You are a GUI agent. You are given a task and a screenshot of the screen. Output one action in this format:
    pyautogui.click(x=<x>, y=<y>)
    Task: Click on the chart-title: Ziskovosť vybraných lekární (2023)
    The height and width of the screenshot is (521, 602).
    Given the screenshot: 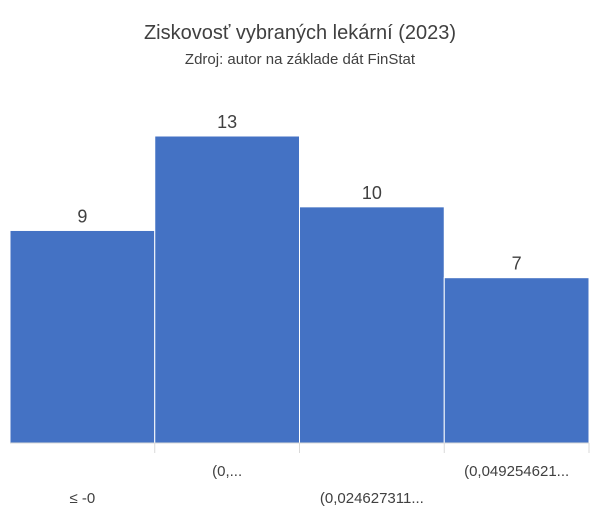 What is the action you would take?
    pyautogui.click(x=300, y=33)
    